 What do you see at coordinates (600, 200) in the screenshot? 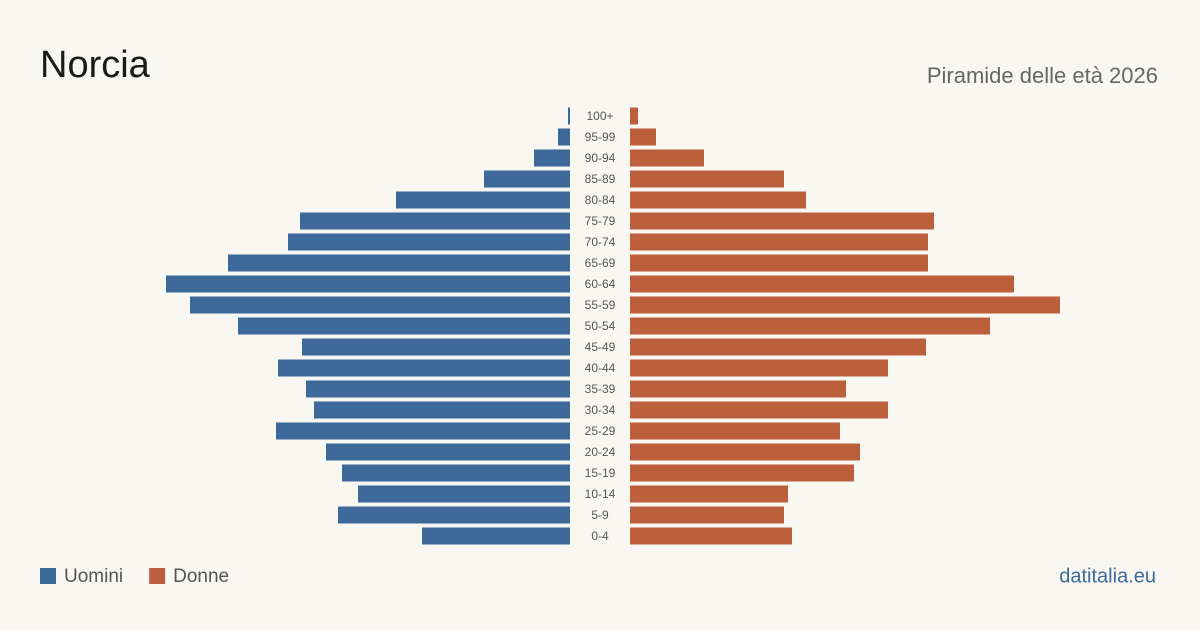
I see `category-label: 80-84` at bounding box center [600, 200].